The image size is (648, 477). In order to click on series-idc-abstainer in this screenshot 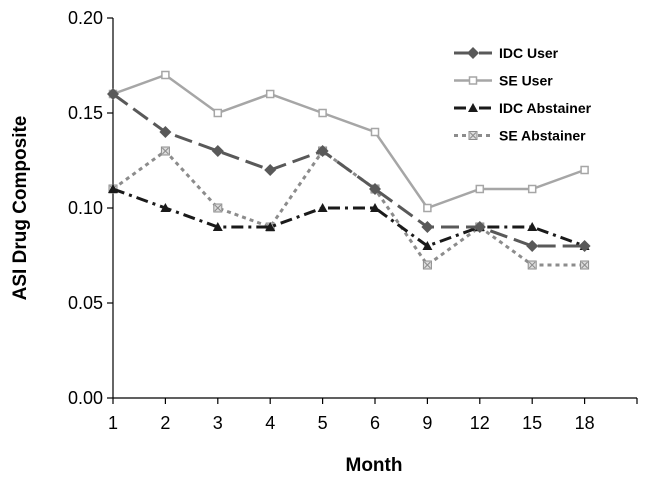, I will do `click(349, 217)`.